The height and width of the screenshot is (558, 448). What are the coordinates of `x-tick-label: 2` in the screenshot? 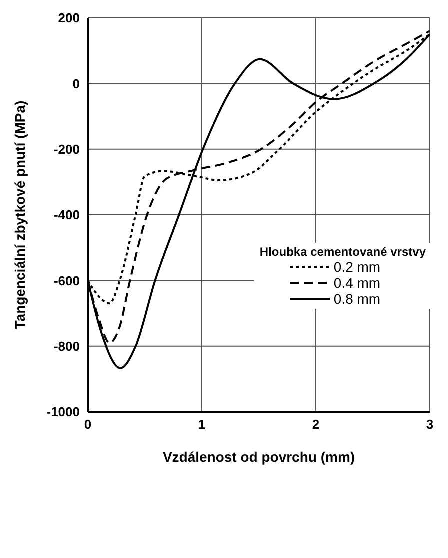 It's located at (316, 424).